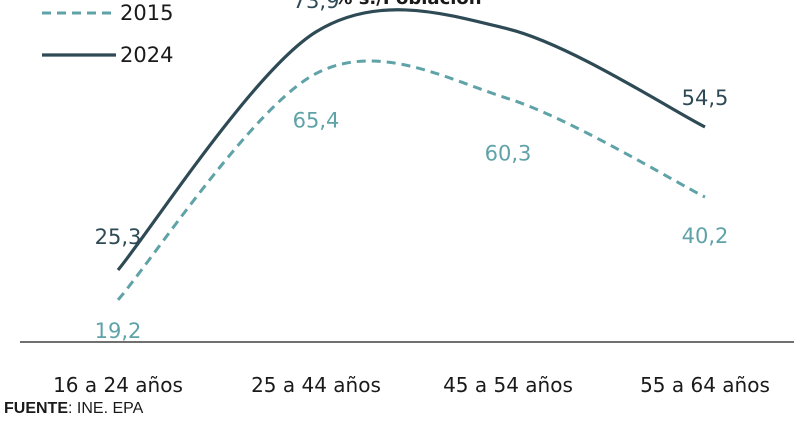  I want to click on data-label-2015-3: 40,2, so click(705, 236).